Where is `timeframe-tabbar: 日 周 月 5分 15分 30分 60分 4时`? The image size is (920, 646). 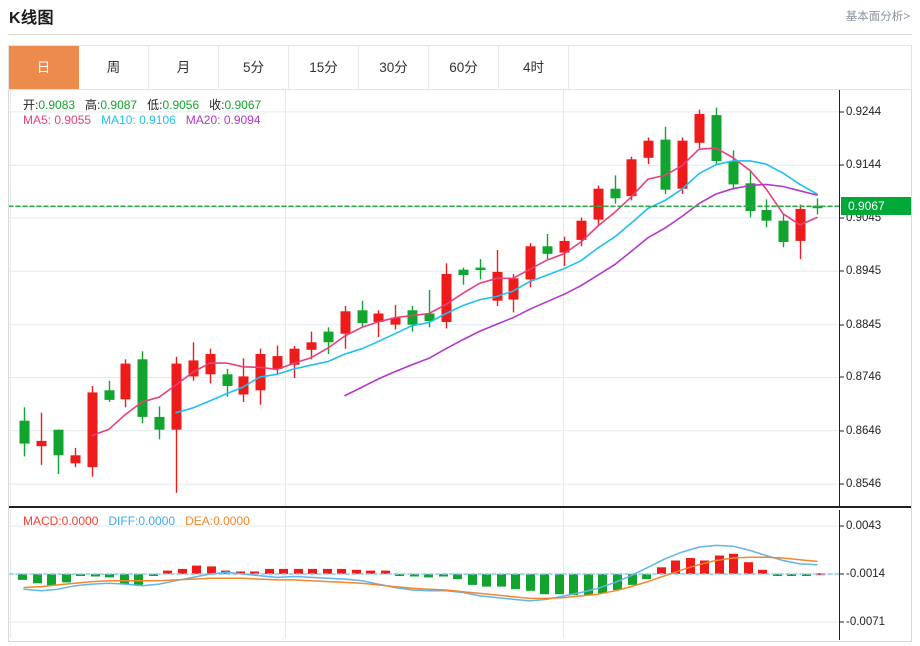
timeframe-tabbar: 日 周 月 5分 15分 30分 60分 4时 is located at coordinates (460, 67).